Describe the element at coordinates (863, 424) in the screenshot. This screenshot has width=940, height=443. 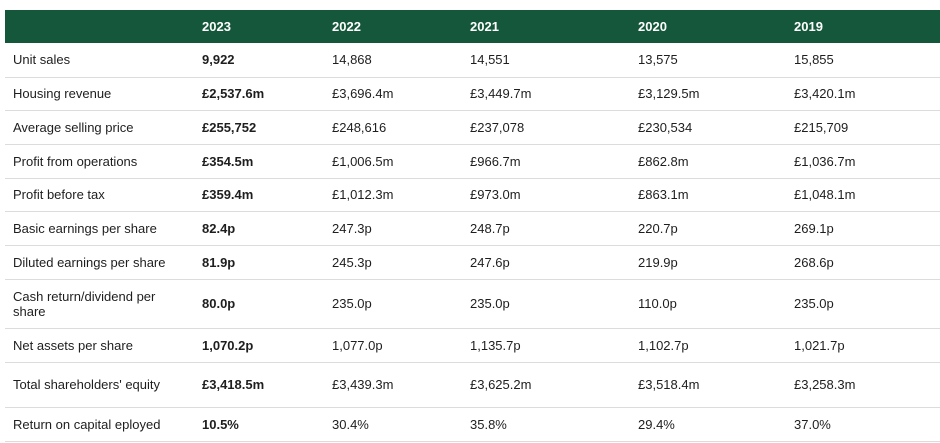
I see `cell-value: 37.0%` at that location.